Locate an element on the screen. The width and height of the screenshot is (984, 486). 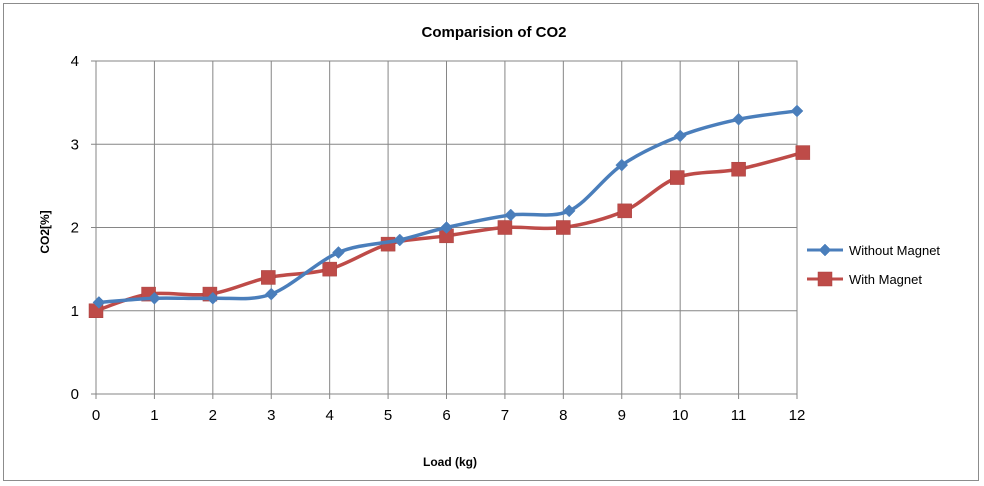
x-tick-label: 12 is located at coordinates (797, 415).